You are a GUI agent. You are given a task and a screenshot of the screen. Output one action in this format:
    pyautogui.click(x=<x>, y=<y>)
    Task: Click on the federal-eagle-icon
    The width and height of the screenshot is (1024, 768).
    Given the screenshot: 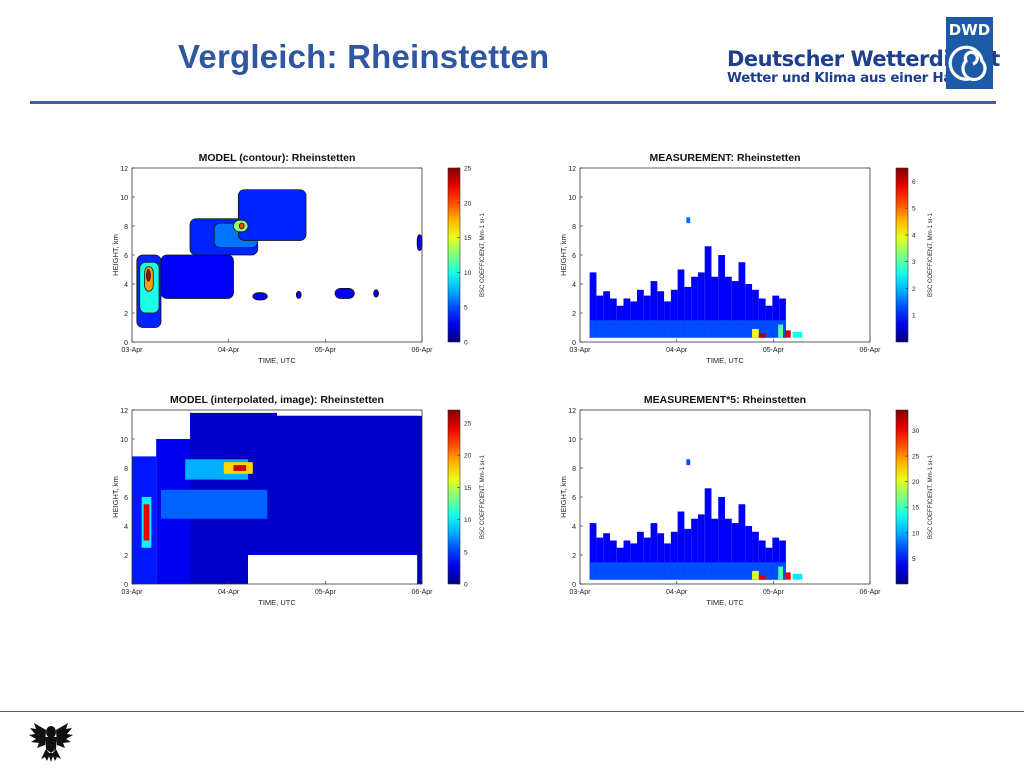 What is the action you would take?
    pyautogui.click(x=51, y=742)
    